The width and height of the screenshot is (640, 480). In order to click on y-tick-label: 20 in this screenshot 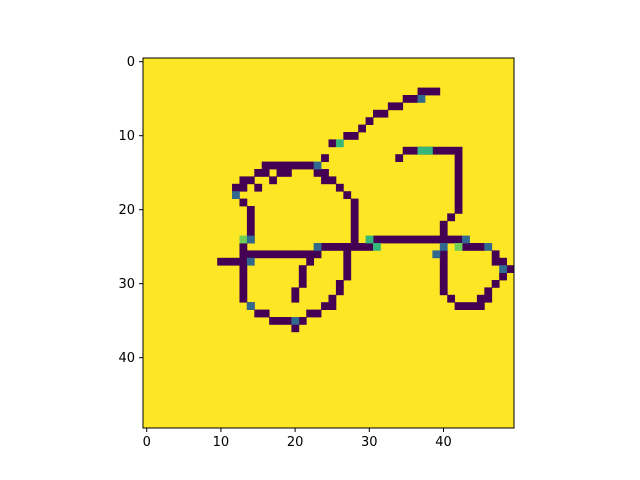, I will do `click(126, 210)`.